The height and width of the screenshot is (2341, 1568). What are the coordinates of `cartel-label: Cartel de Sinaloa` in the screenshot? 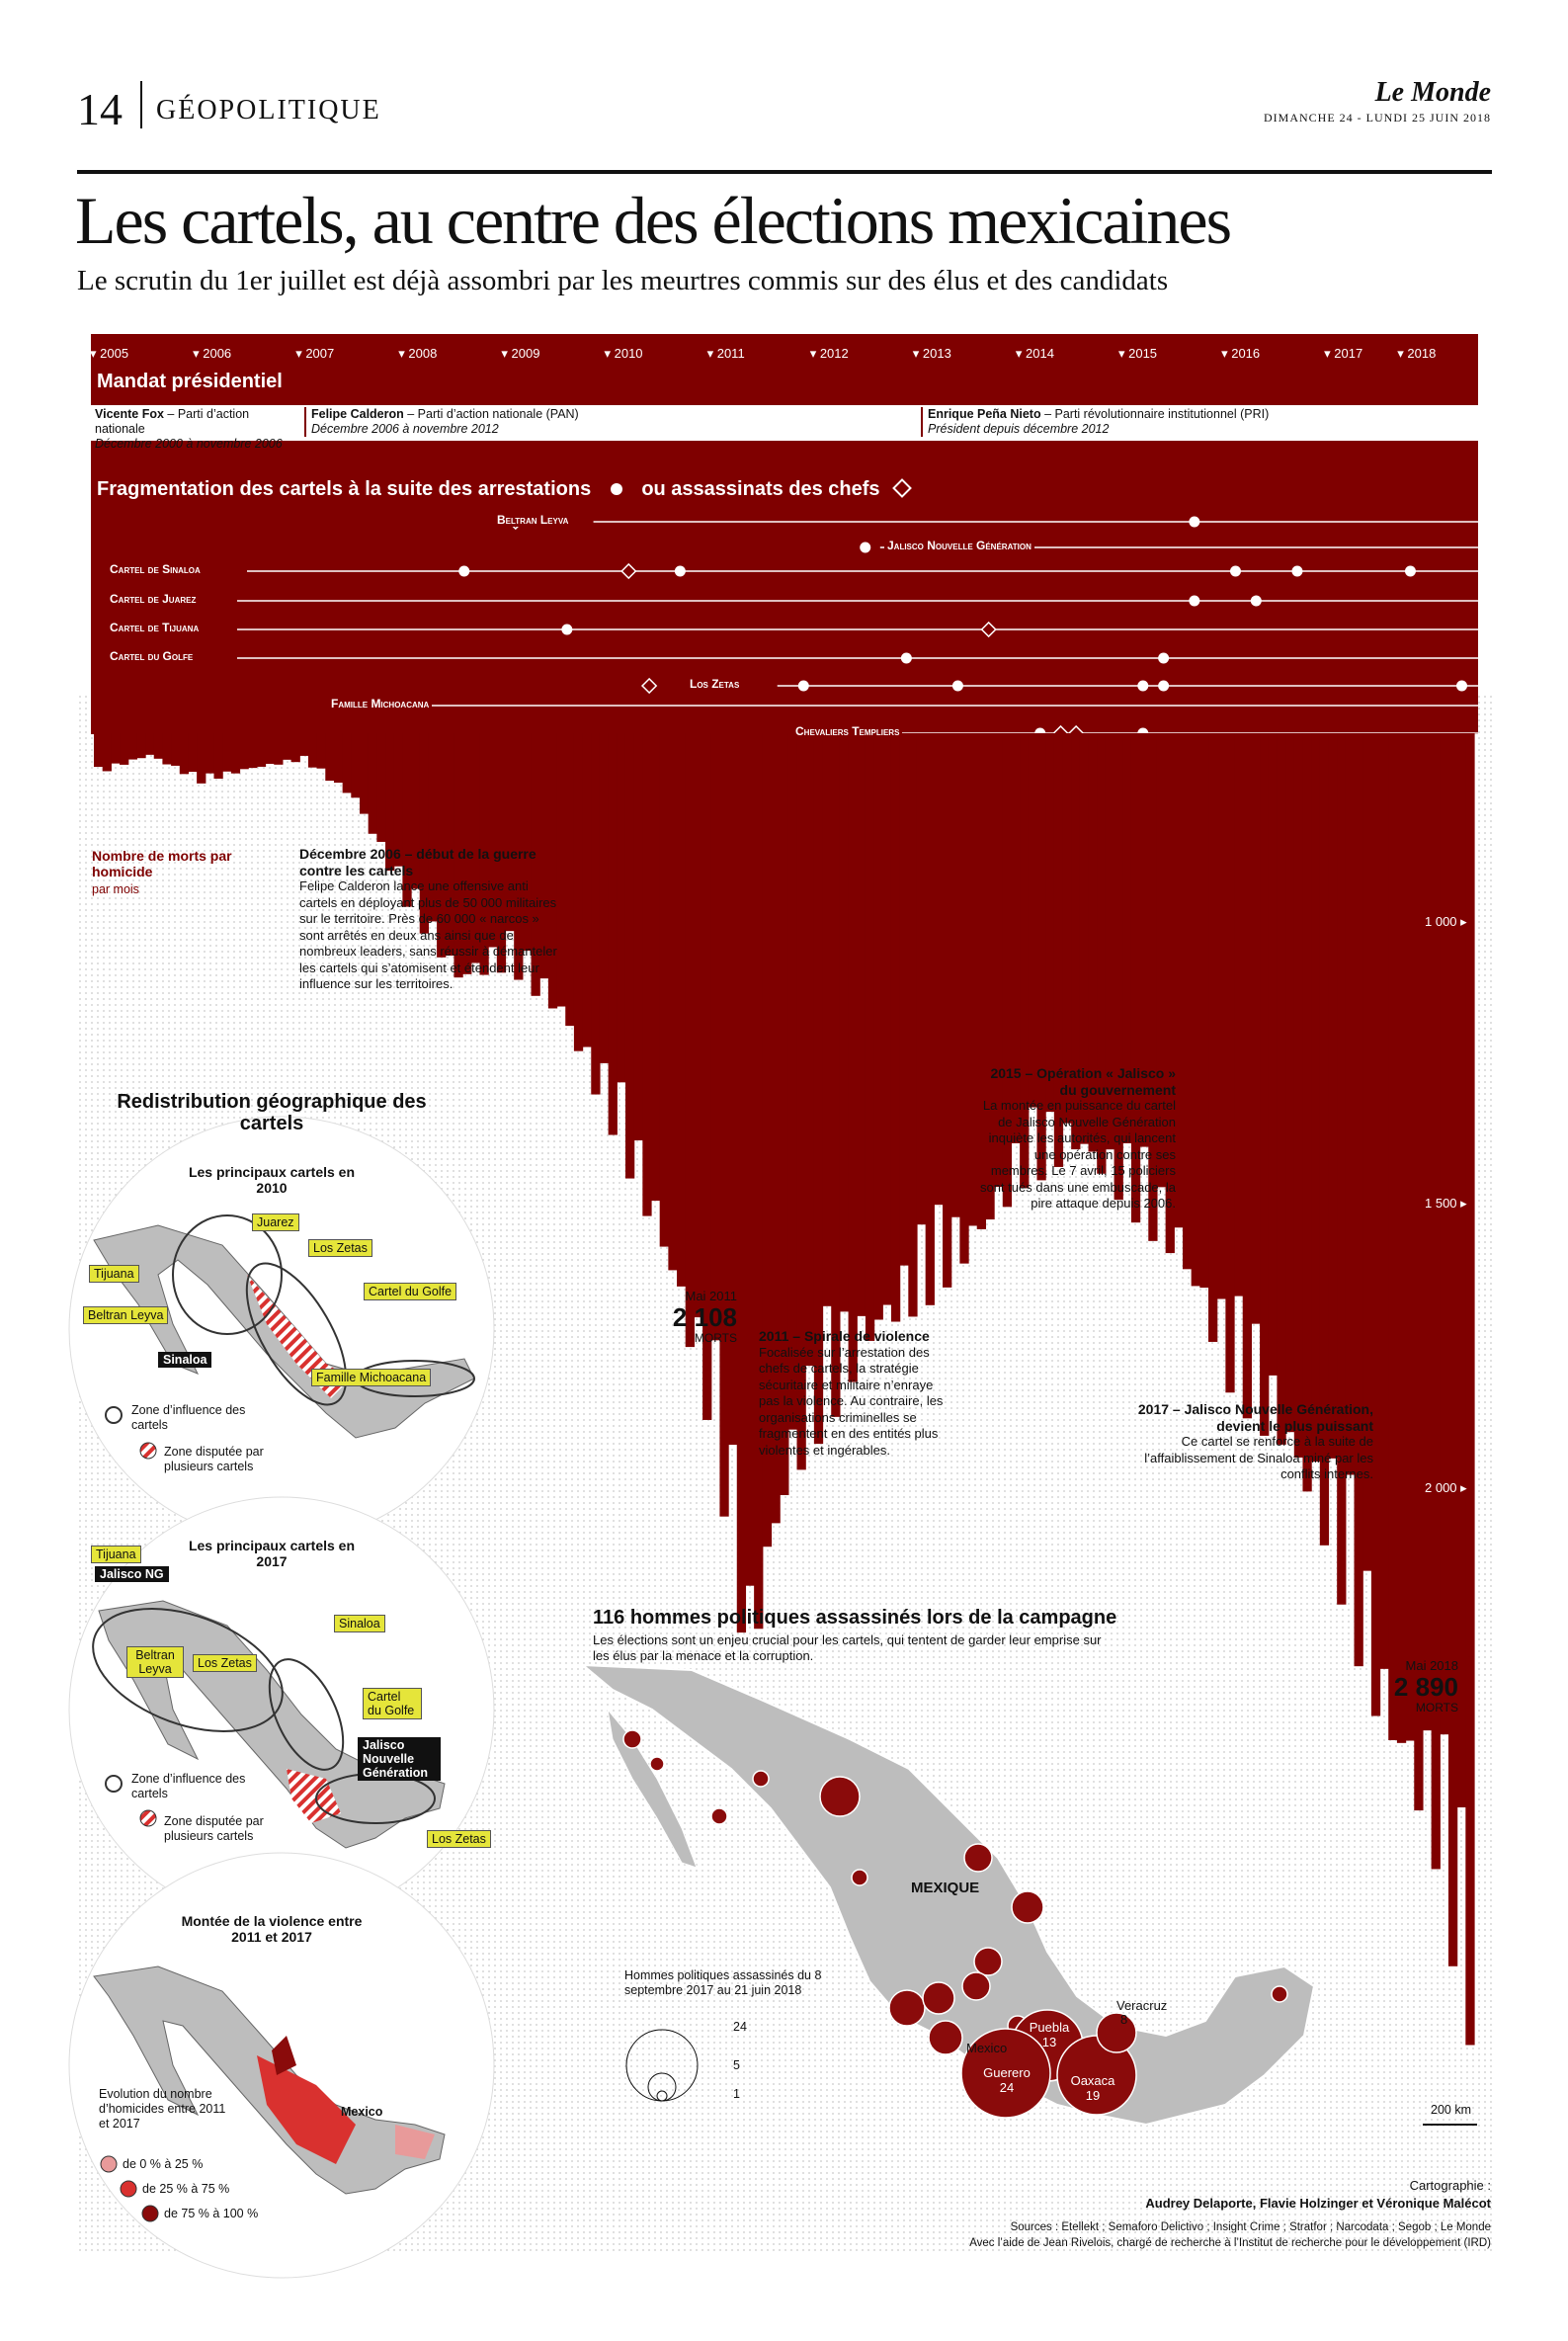 It's located at (155, 569).